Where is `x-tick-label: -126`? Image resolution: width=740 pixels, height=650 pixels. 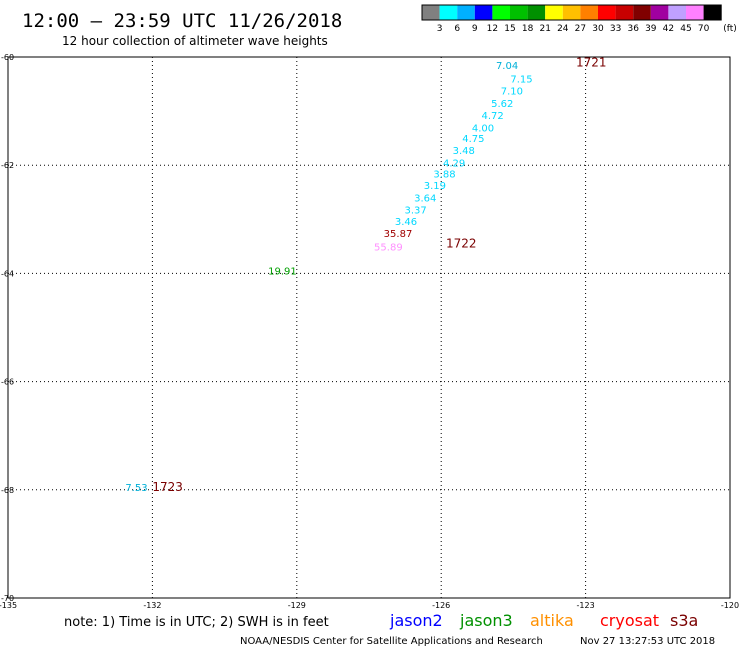 x-tick-label: -126 is located at coordinates (441, 605).